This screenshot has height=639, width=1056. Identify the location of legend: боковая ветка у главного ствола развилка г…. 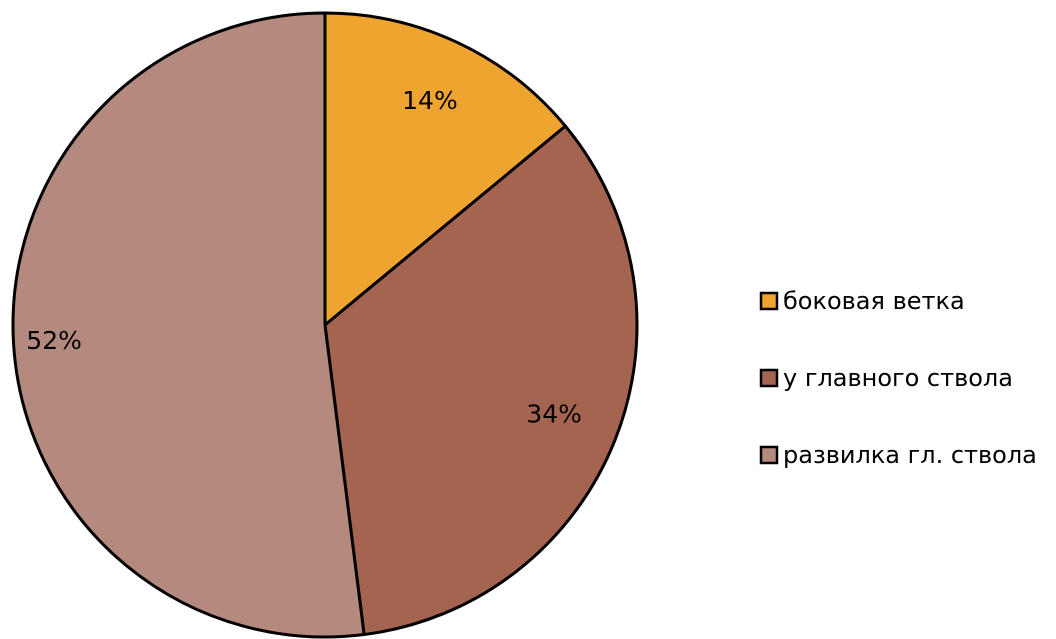
(898, 378).